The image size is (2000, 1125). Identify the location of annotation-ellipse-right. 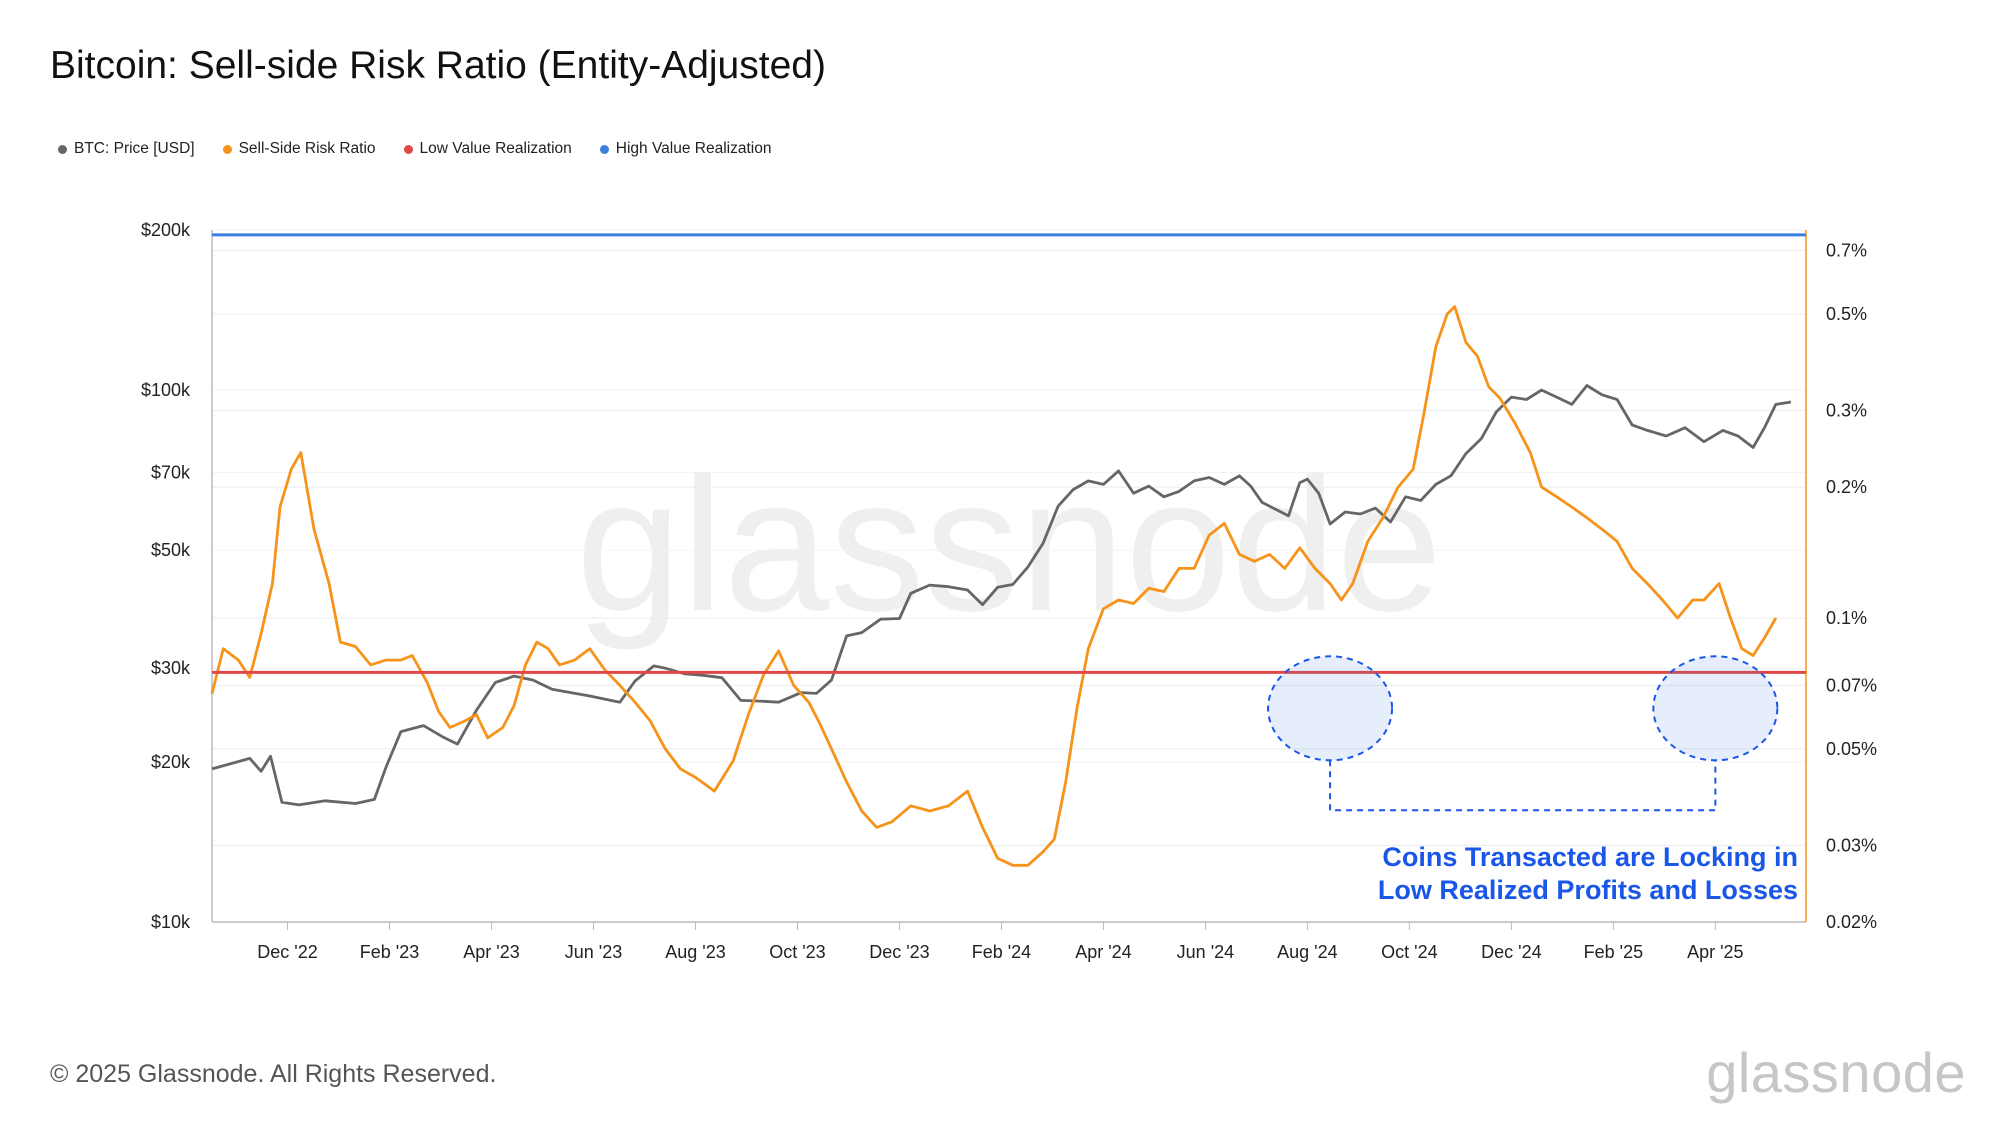
(1715, 708).